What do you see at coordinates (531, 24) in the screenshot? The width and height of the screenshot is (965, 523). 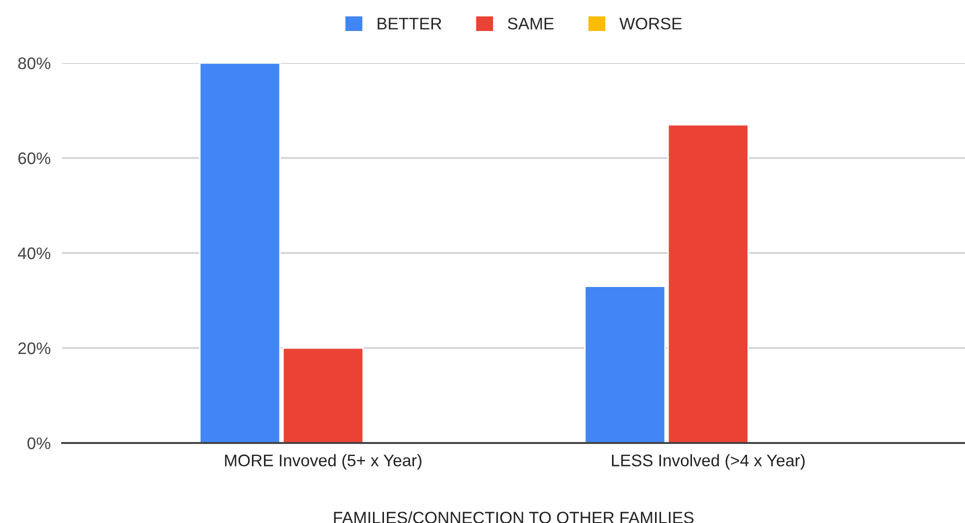 I see `legend-label: SAME` at bounding box center [531, 24].